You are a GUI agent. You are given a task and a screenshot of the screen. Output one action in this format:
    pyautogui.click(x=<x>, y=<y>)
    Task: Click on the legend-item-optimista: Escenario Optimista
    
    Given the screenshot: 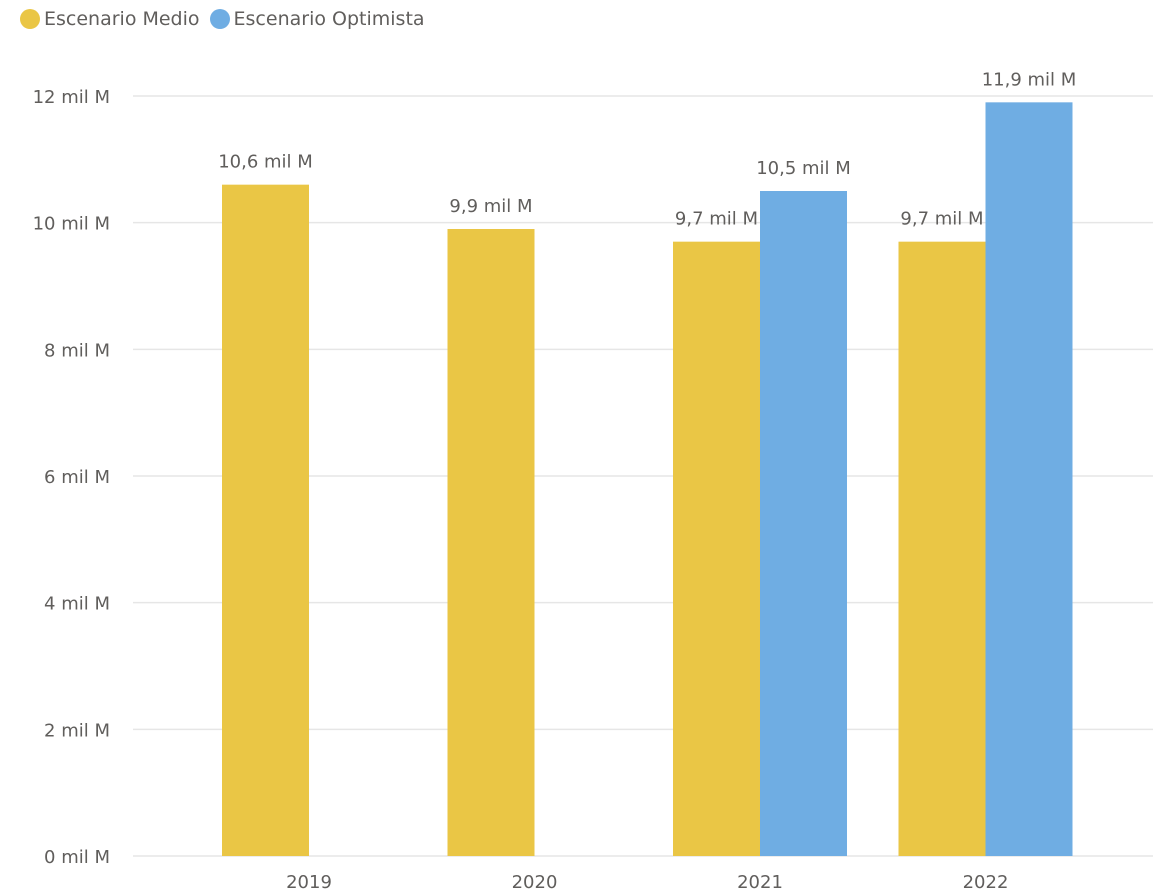 What is the action you would take?
    pyautogui.click(x=317, y=19)
    